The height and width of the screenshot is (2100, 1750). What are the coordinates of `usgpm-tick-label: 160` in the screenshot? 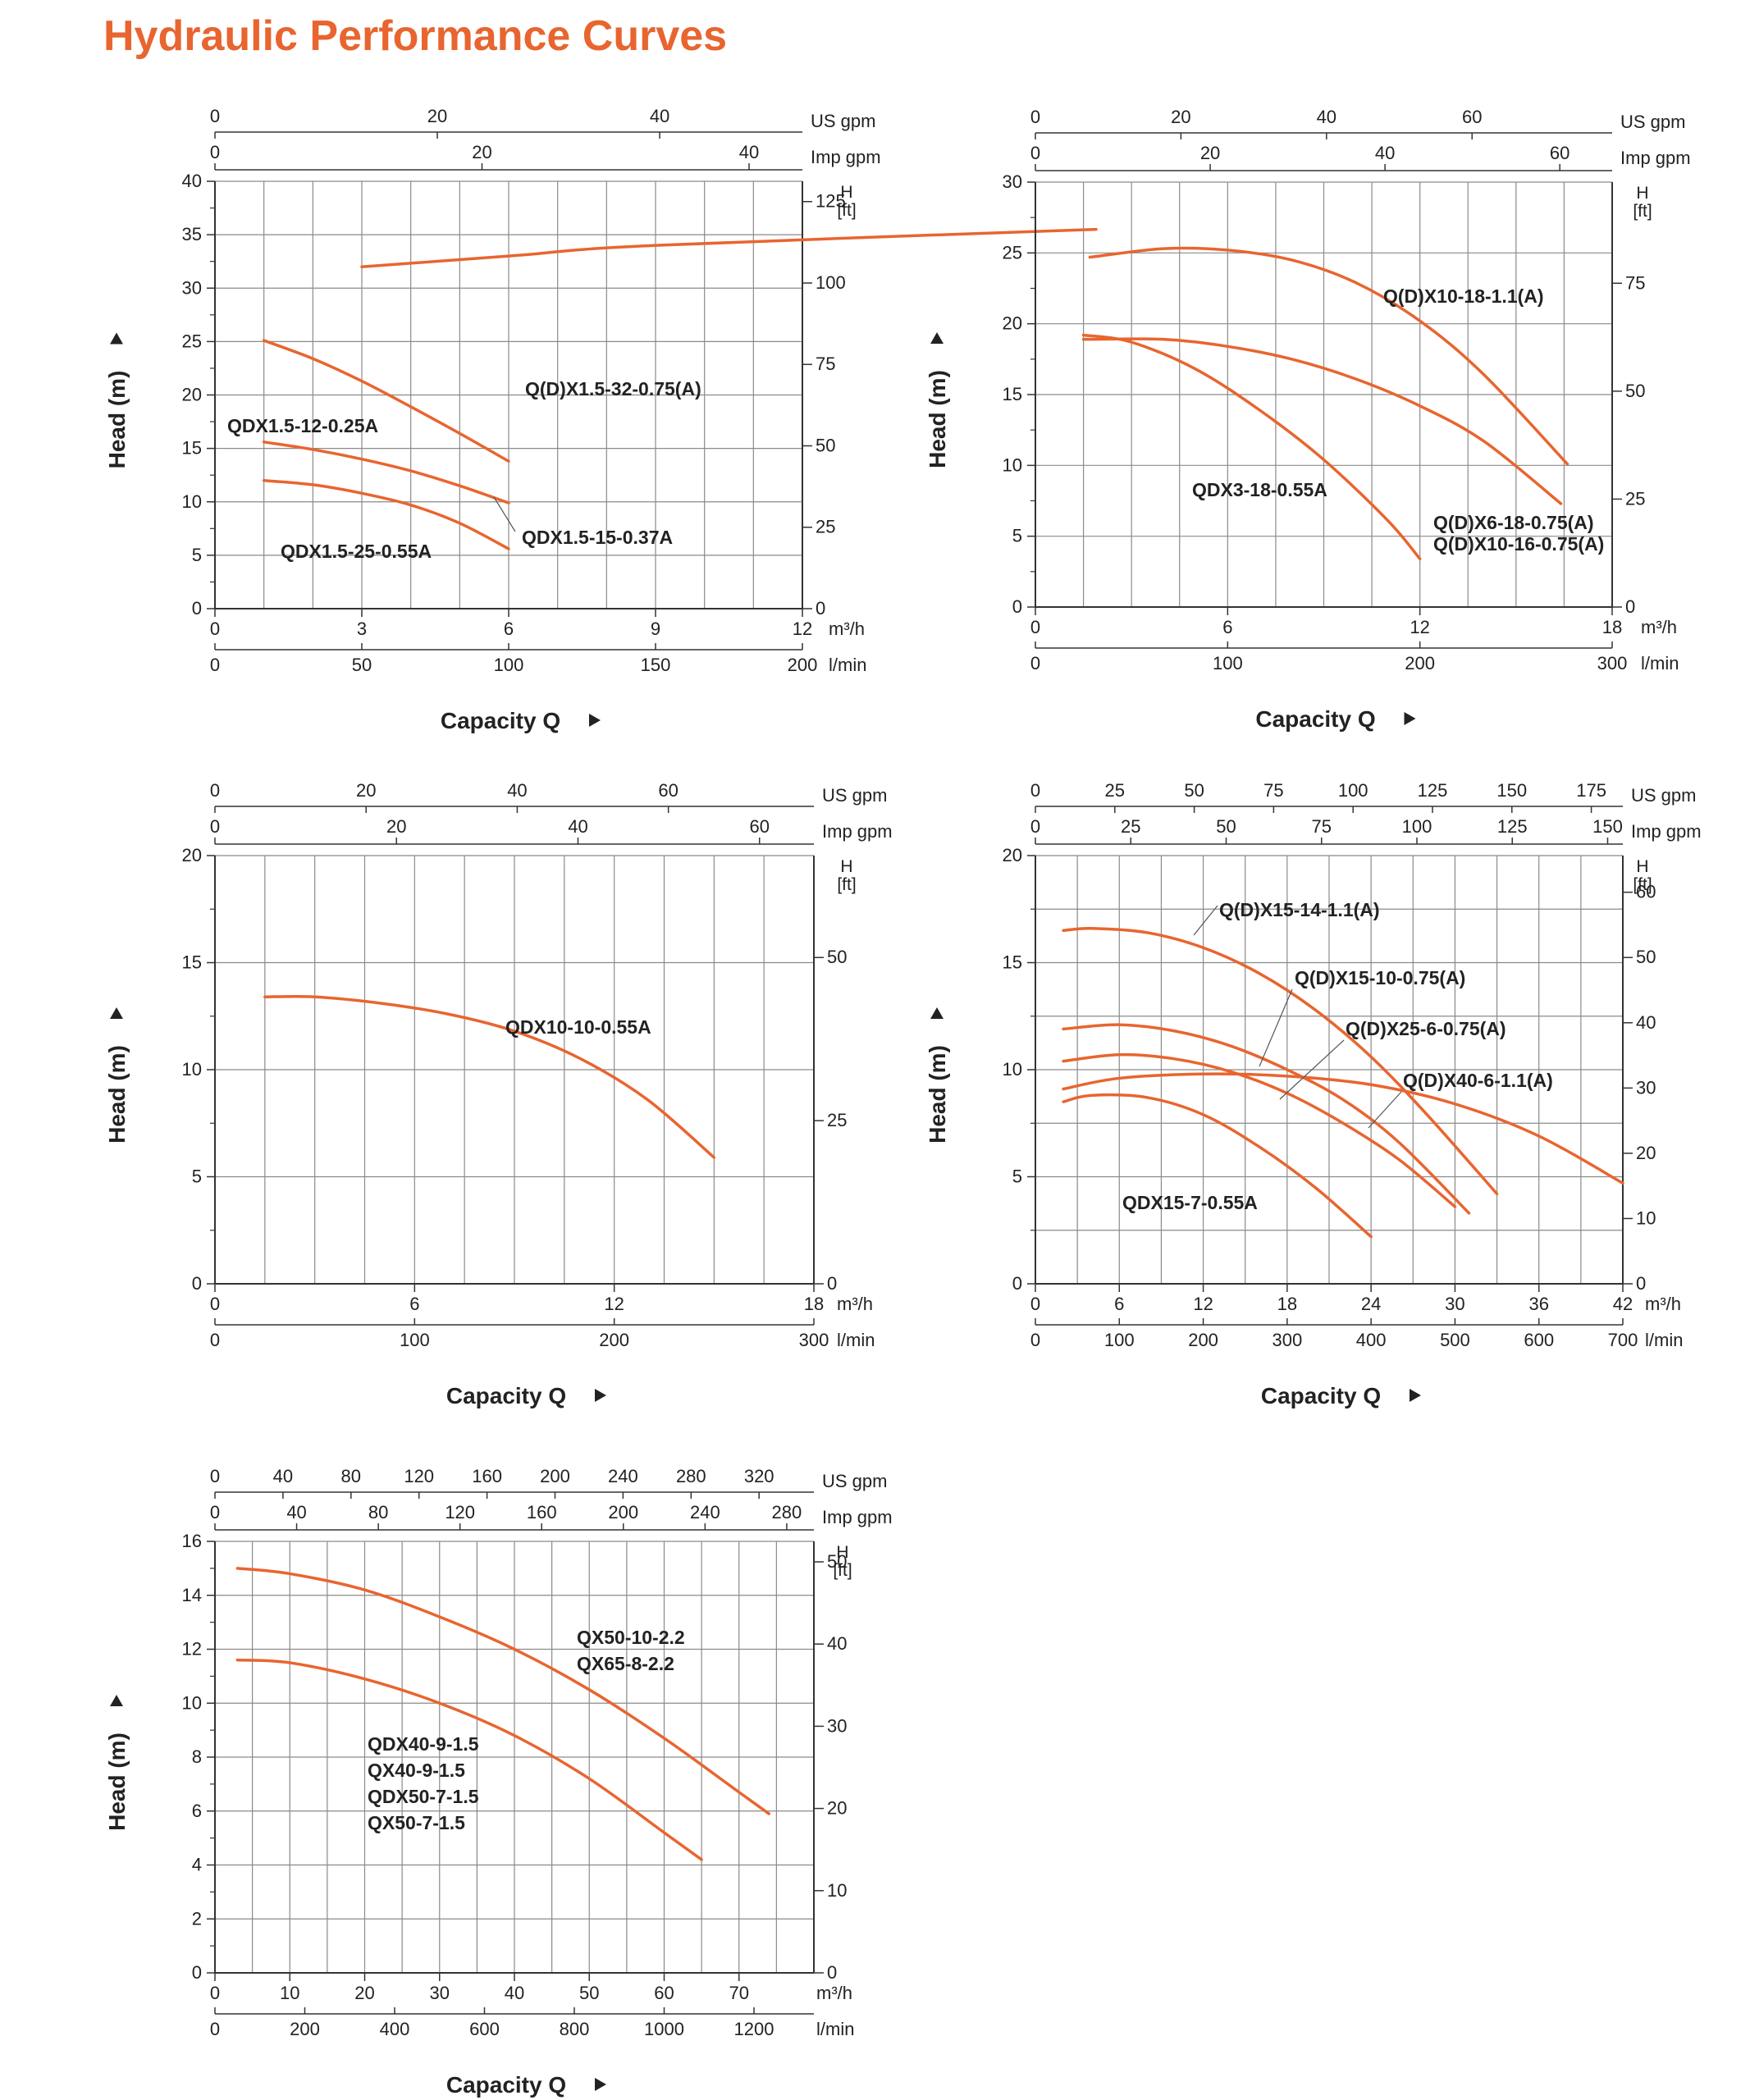 It's located at (487, 1476).